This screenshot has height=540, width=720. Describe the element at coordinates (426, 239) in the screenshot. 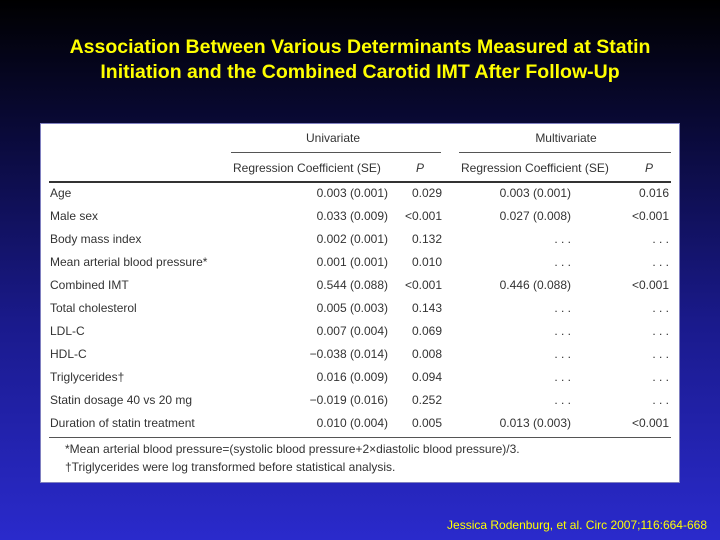

I see `univariate-p-value: 0.132` at that location.